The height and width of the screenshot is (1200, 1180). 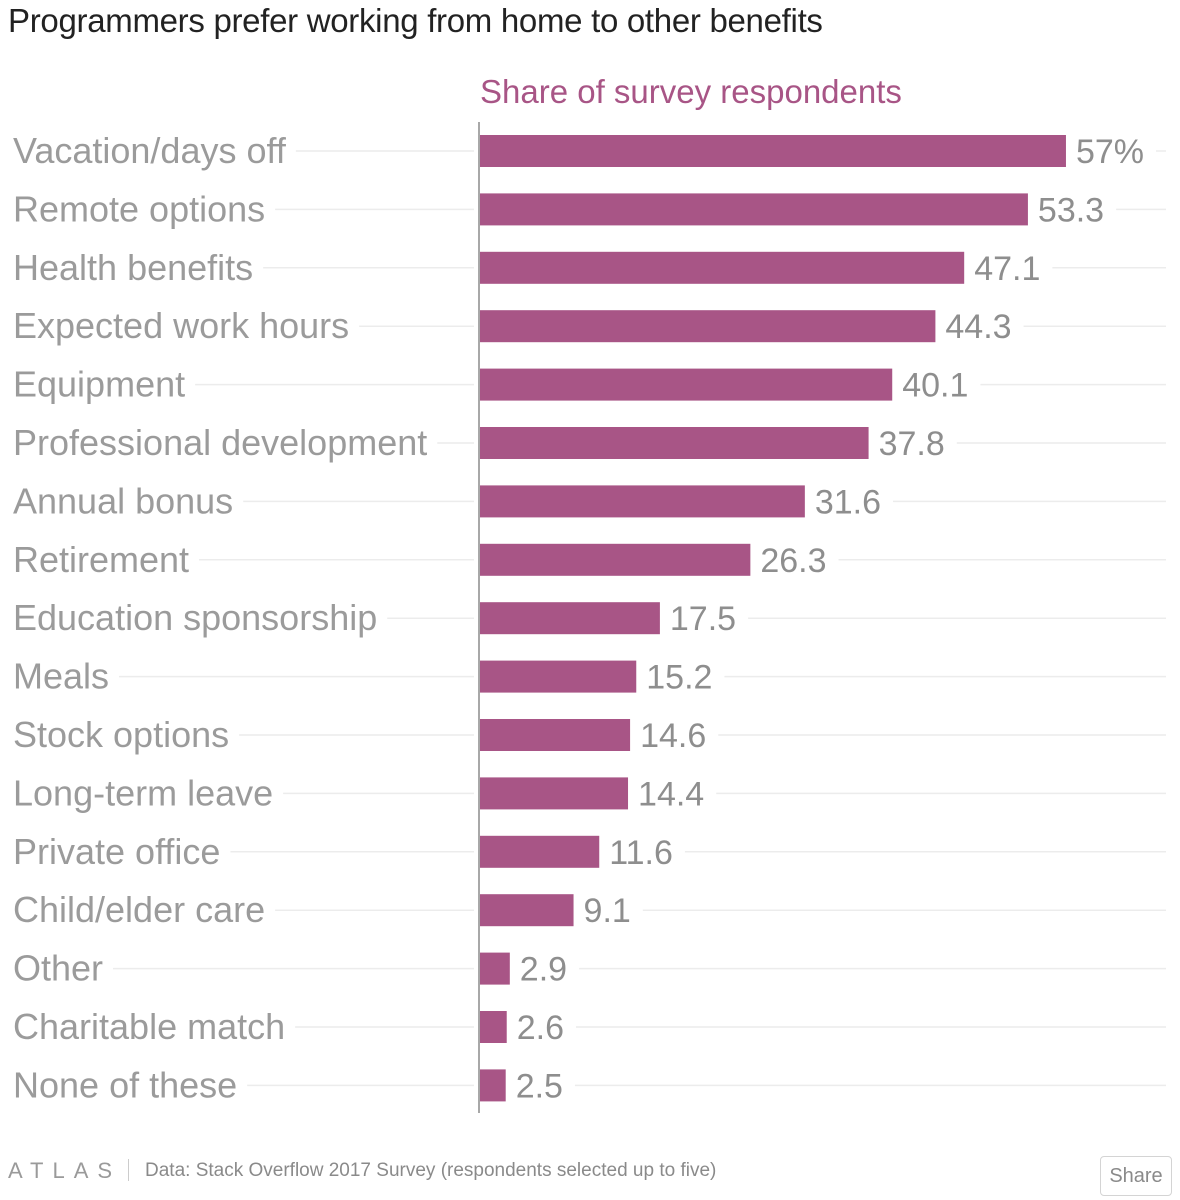 What do you see at coordinates (1136, 1176) in the screenshot?
I see `share-button: Share` at bounding box center [1136, 1176].